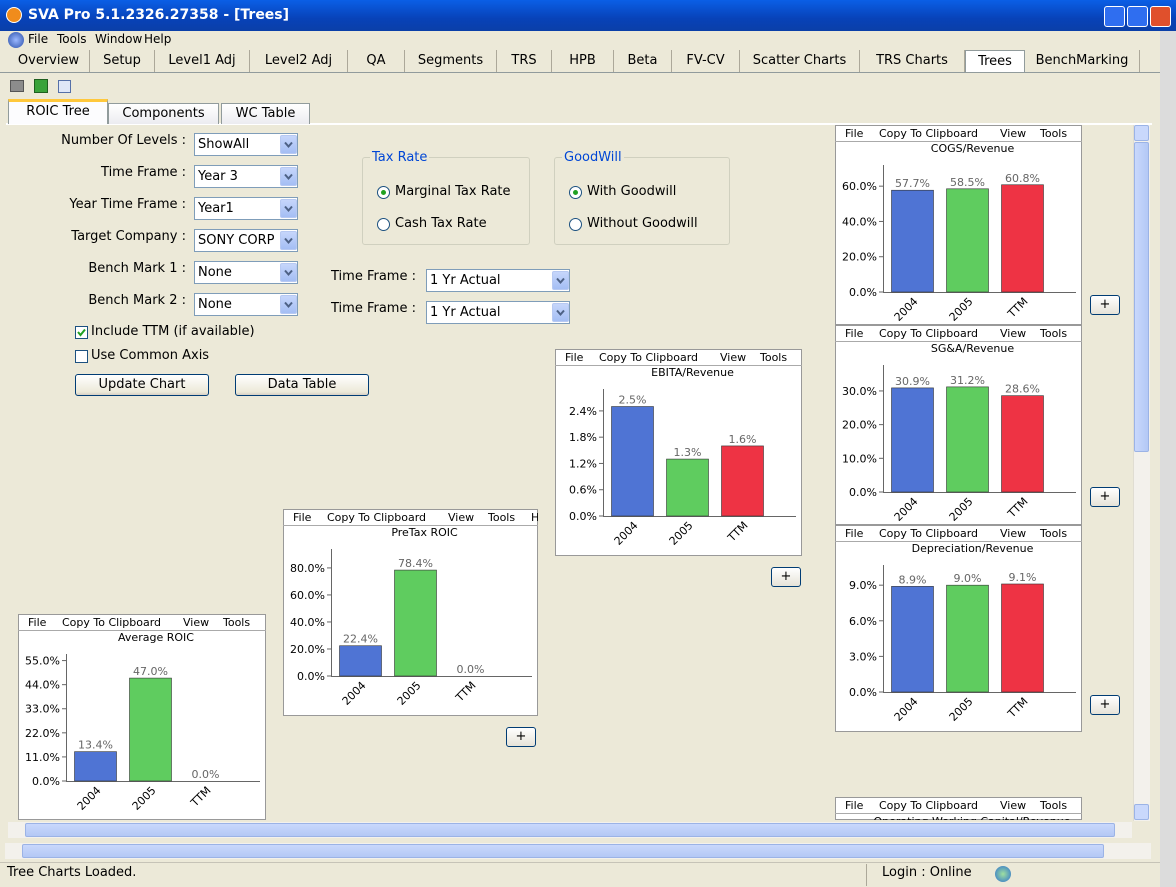 The width and height of the screenshot is (1176, 887). What do you see at coordinates (1160, 16) in the screenshot?
I see `close-button` at bounding box center [1160, 16].